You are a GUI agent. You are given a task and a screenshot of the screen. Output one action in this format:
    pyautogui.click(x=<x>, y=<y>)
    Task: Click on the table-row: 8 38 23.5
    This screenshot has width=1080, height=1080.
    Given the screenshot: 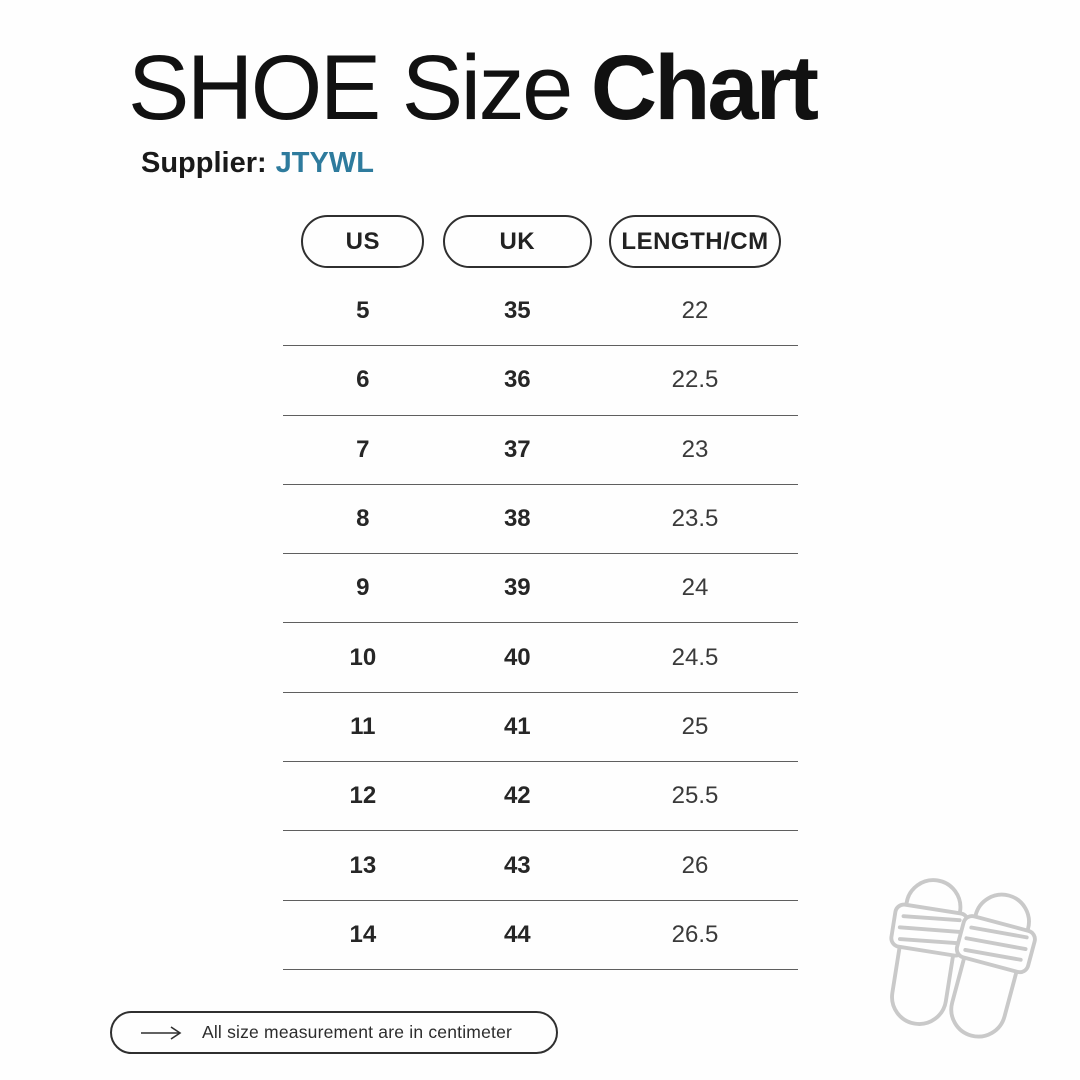 What is the action you would take?
    pyautogui.click(x=540, y=520)
    